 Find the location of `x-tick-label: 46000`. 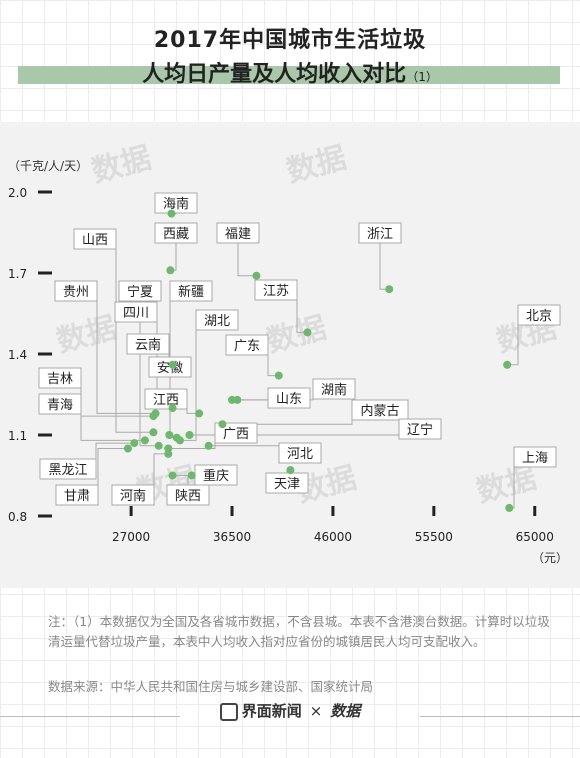

x-tick-label: 46000 is located at coordinates (333, 537).